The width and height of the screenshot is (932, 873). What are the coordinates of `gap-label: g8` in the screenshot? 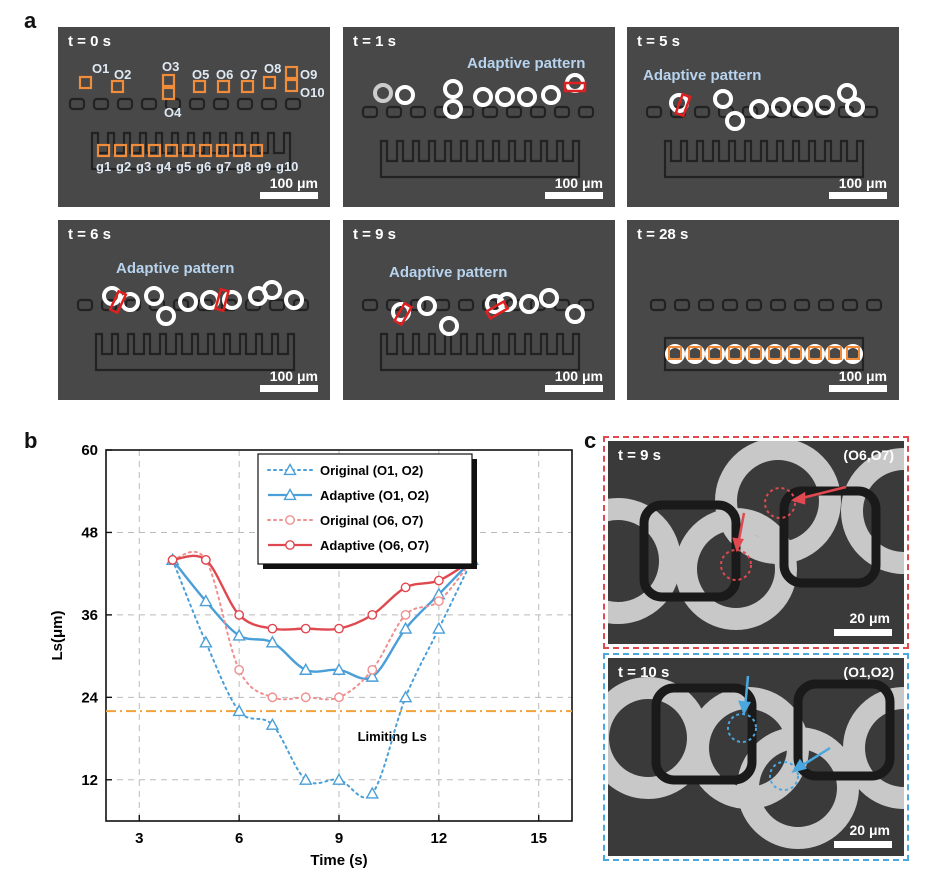 It's located at (244, 166).